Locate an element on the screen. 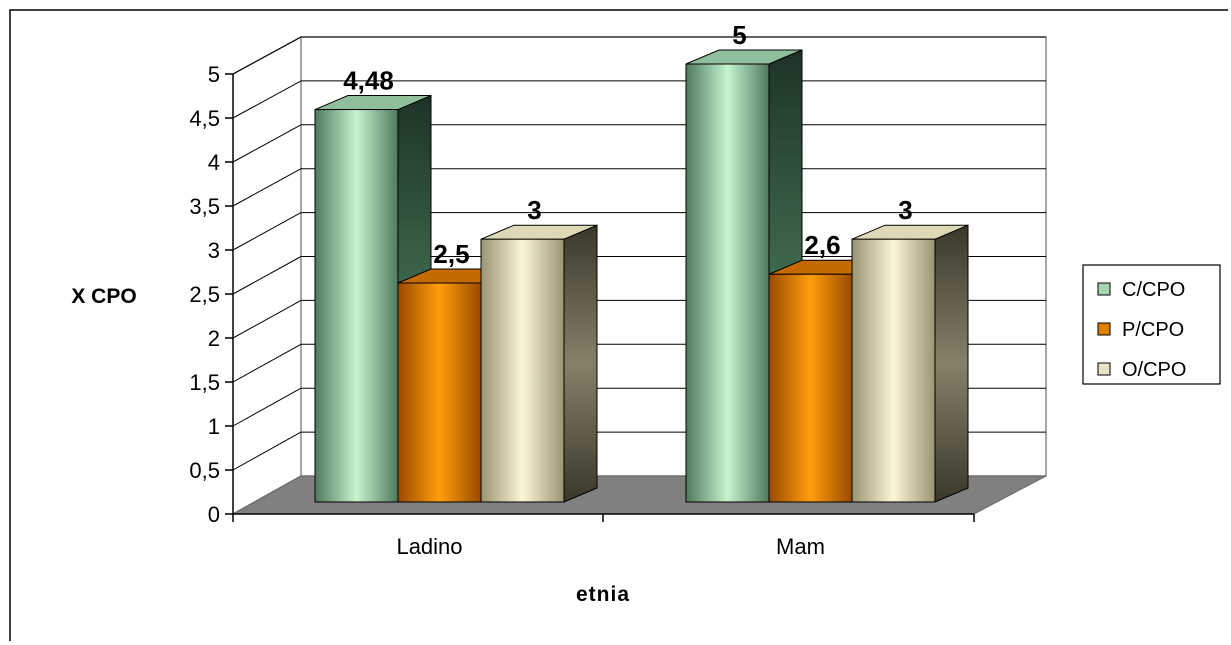 The height and width of the screenshot is (645, 1231). data-label: 2,6 is located at coordinates (822, 245).